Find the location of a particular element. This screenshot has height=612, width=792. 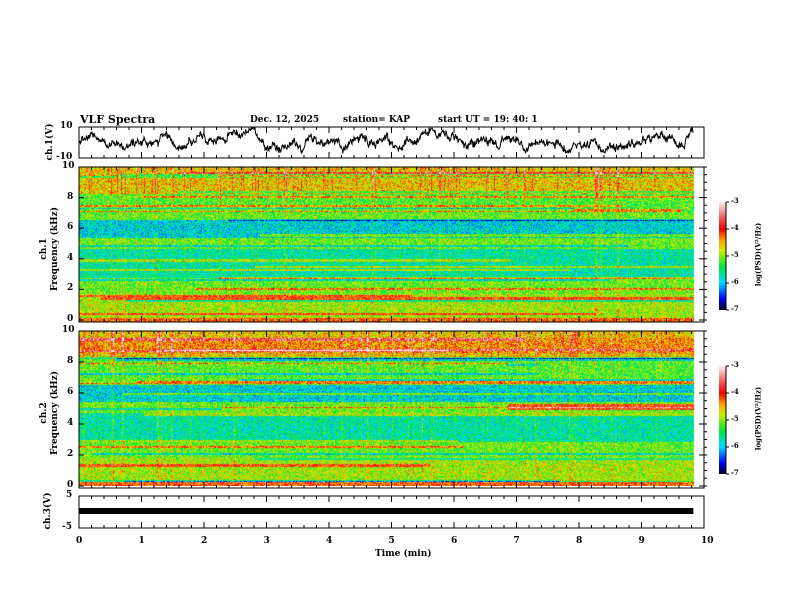

start-ut-label: start UT = 19: 40: 1 is located at coordinates (488, 120).